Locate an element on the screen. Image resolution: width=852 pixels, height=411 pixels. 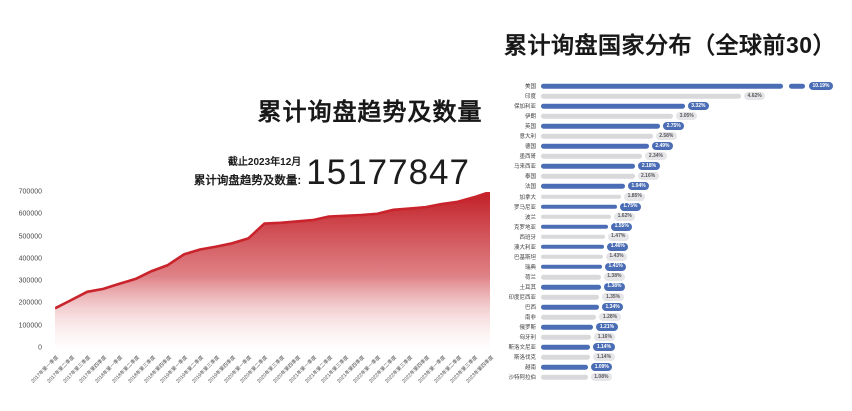
y-tick-label: 600000 is located at coordinates (30, 214).